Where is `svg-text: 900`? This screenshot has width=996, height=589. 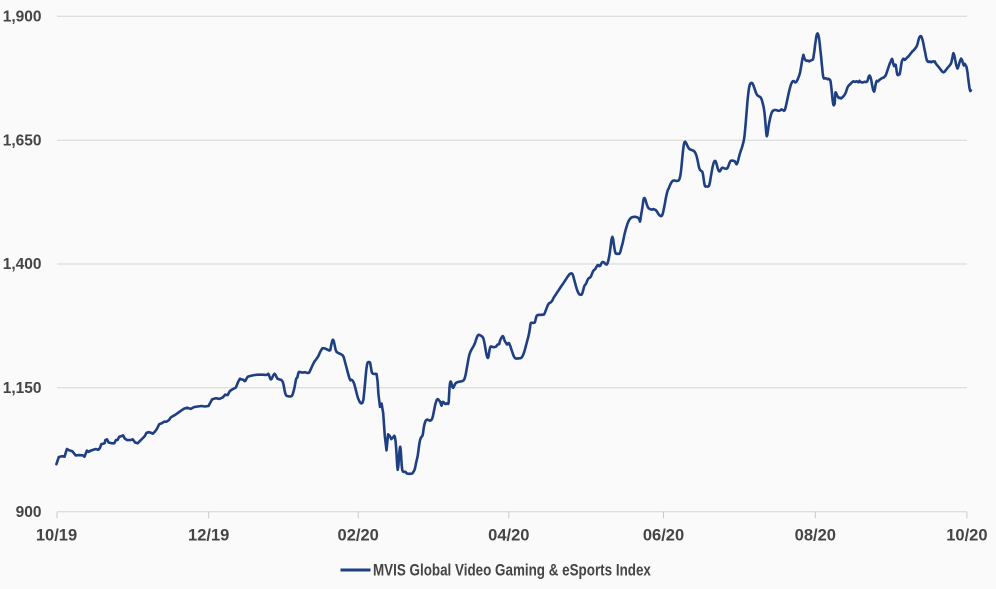 svg-text: 900 is located at coordinates (29, 512).